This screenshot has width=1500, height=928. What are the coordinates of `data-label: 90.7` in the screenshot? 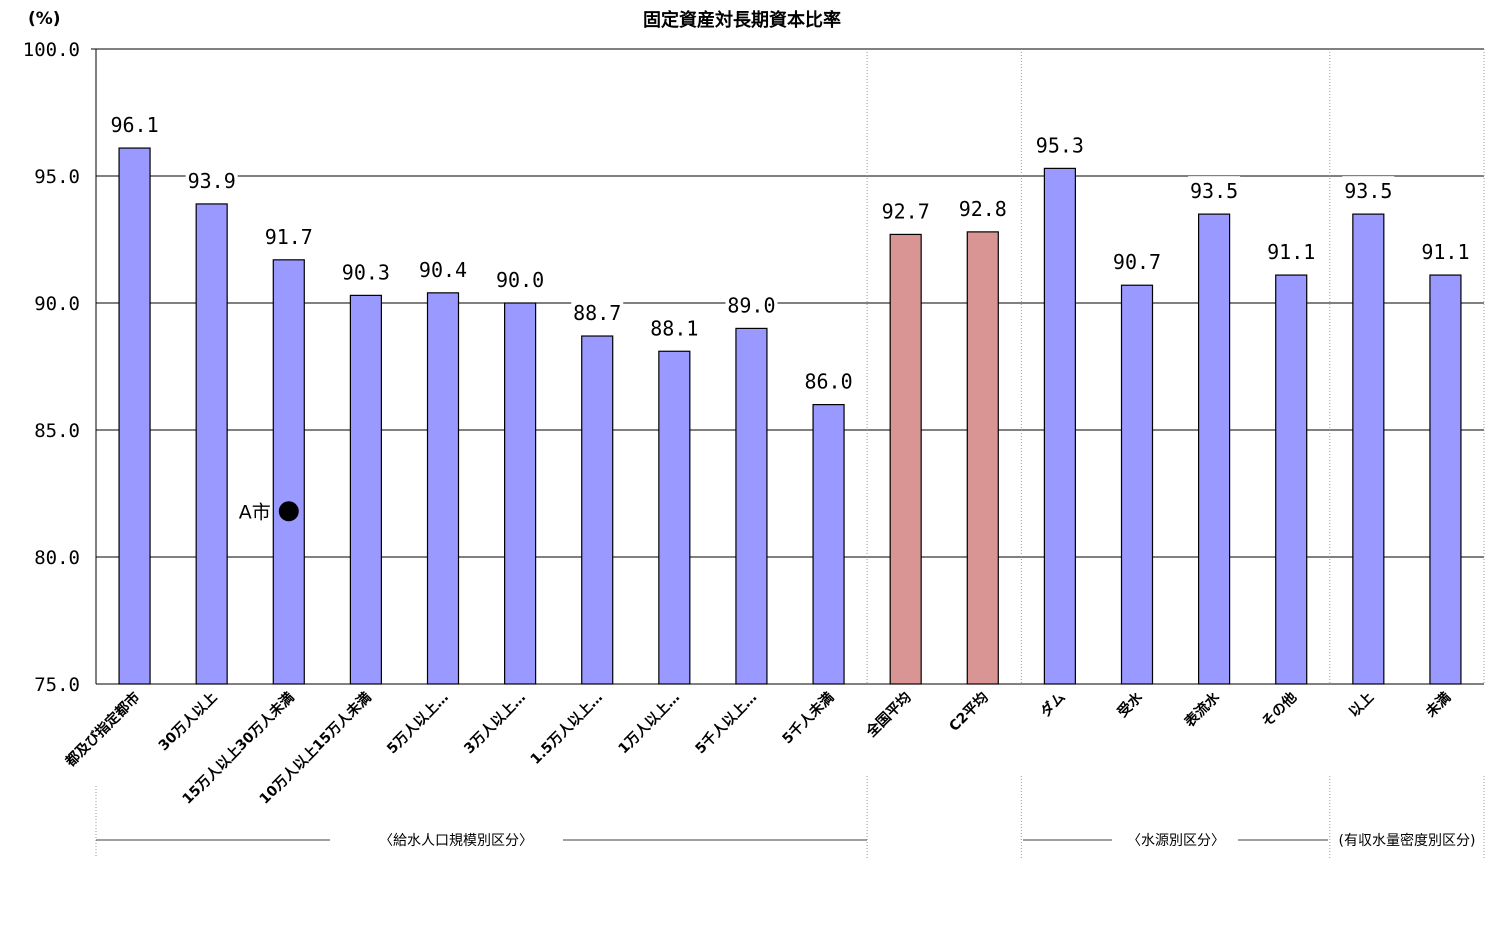 It's located at (1137, 262).